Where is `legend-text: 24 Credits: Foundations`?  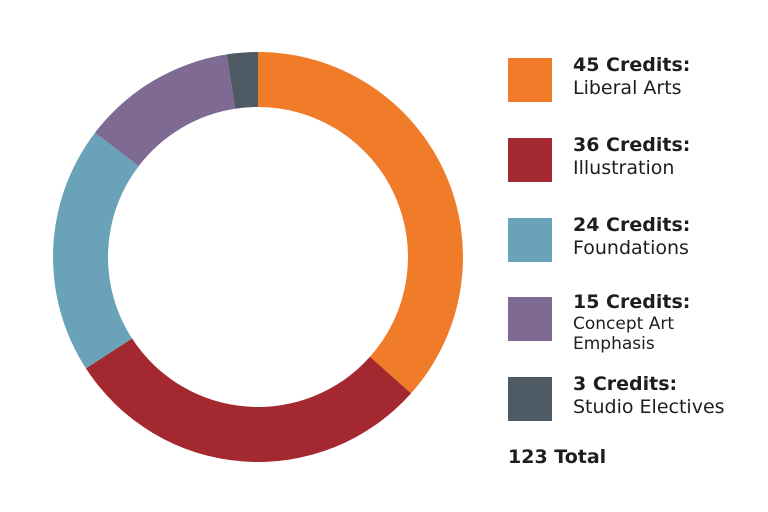
legend-text: 24 Credits: Foundations is located at coordinates (631, 237).